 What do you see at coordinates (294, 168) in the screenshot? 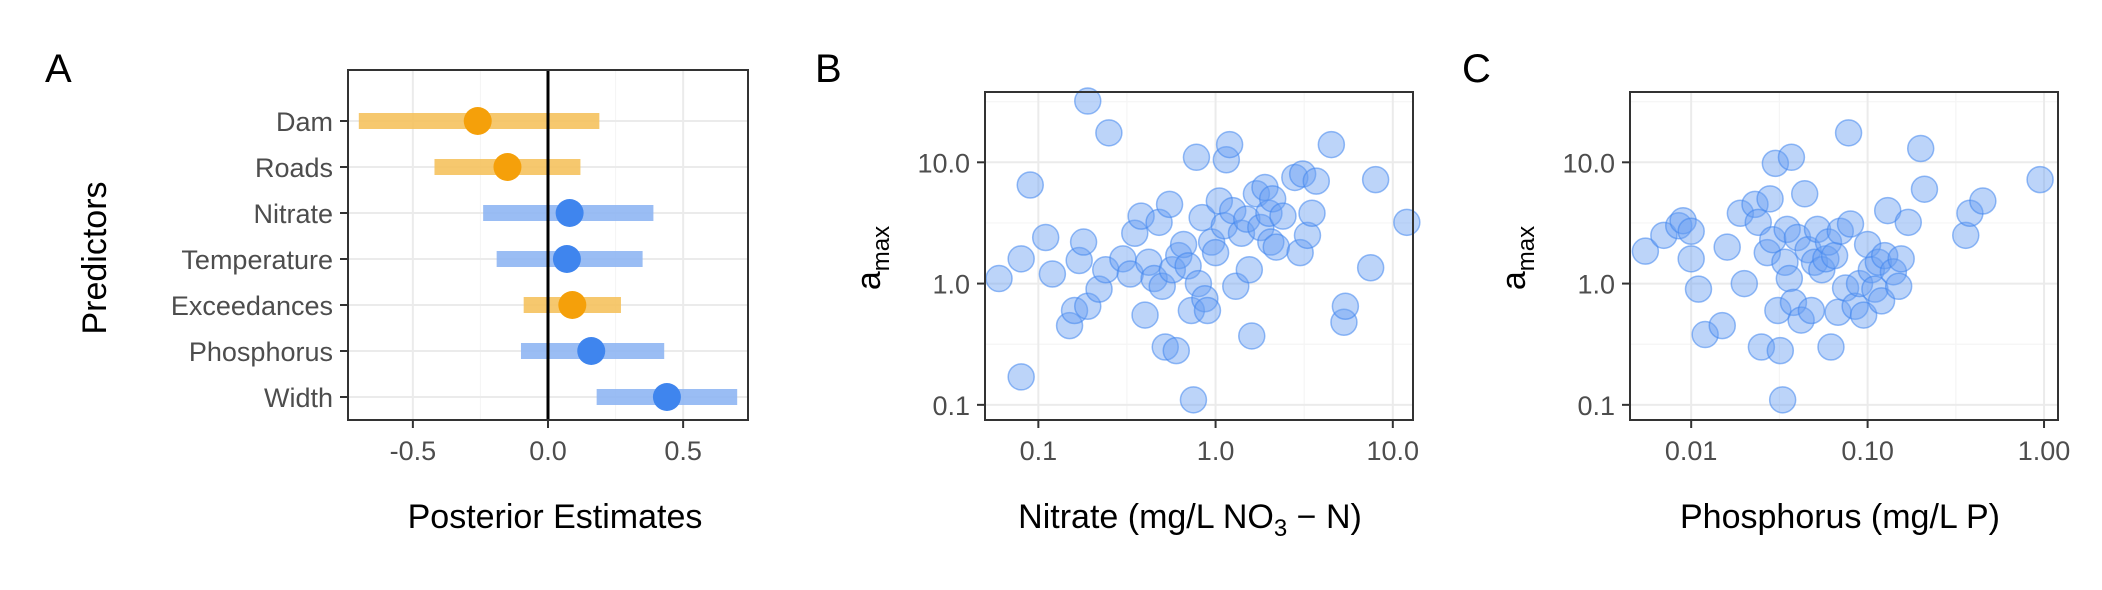
I see `y-tick-label-roads: Roads` at bounding box center [294, 168].